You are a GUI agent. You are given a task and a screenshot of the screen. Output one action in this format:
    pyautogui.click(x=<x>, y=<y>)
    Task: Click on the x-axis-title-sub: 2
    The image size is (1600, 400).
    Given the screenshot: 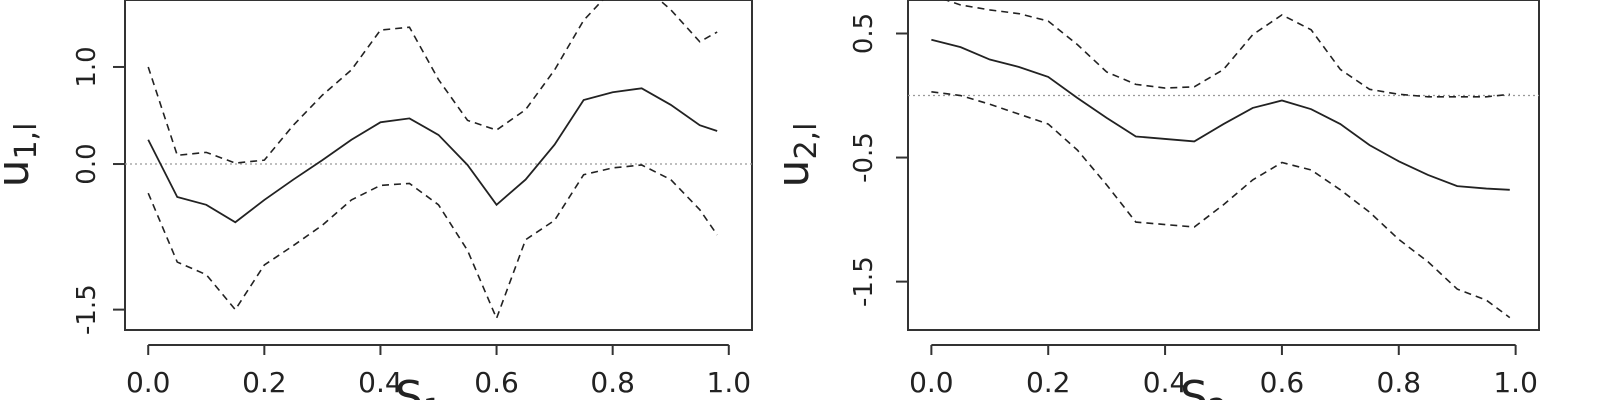 What is the action you would take?
    pyautogui.click(x=1217, y=396)
    